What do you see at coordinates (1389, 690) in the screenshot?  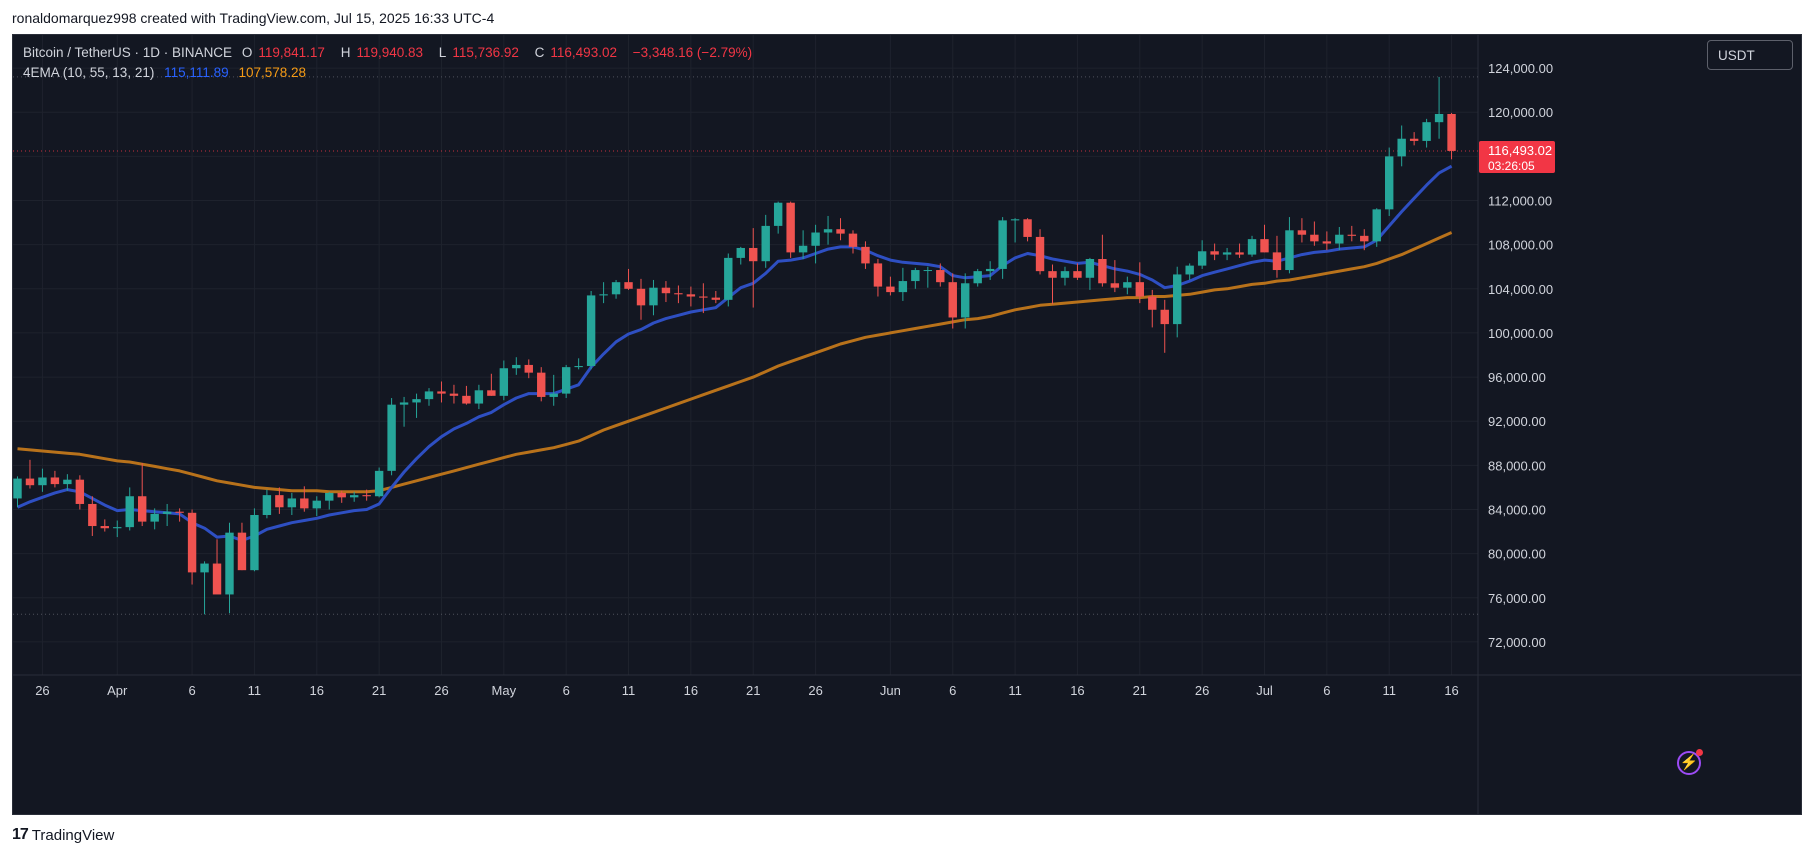 I see `x-tick-label-21: 11` at bounding box center [1389, 690].